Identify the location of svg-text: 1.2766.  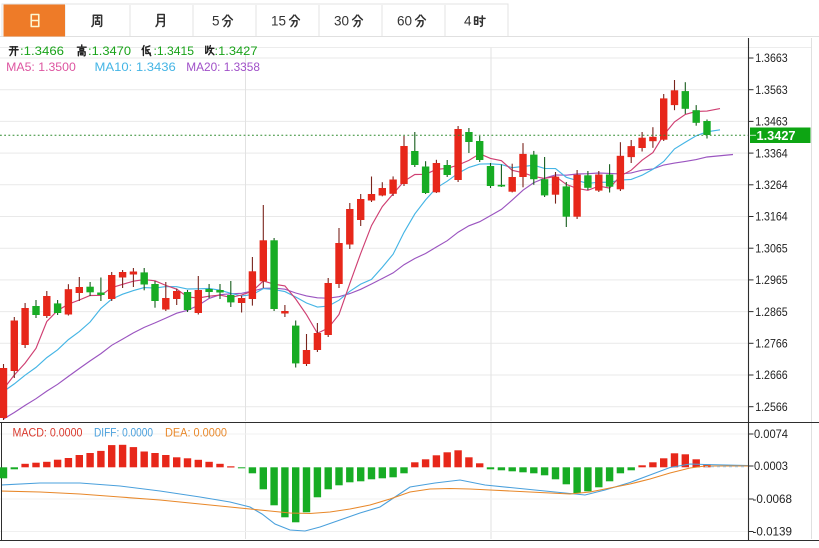
(771, 345).